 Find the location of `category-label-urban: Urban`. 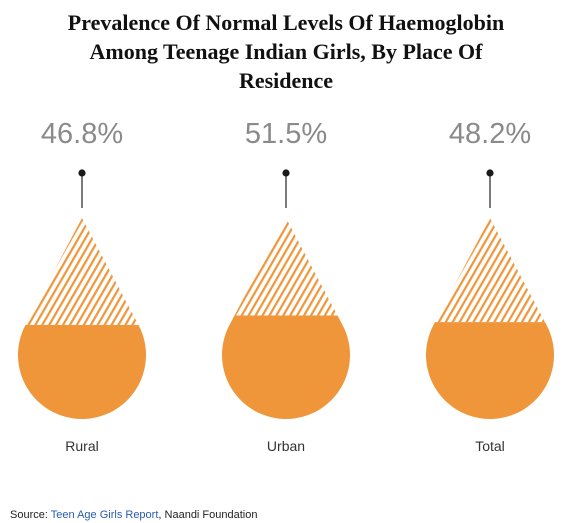

category-label-urban: Urban is located at coordinates (286, 446).